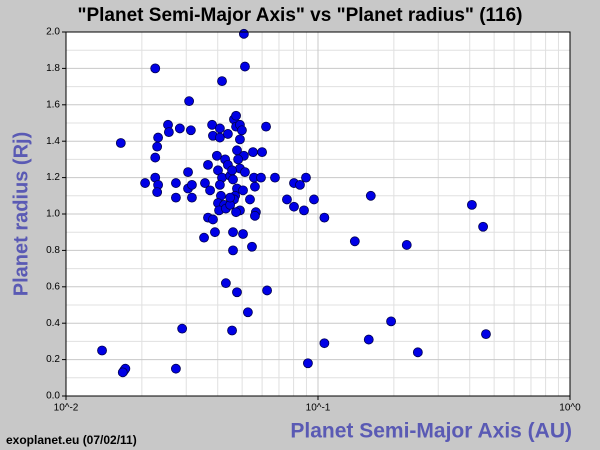 The image size is (600, 450). Describe the element at coordinates (570, 408) in the screenshot. I see `x-tick-label: 10^0` at that location.